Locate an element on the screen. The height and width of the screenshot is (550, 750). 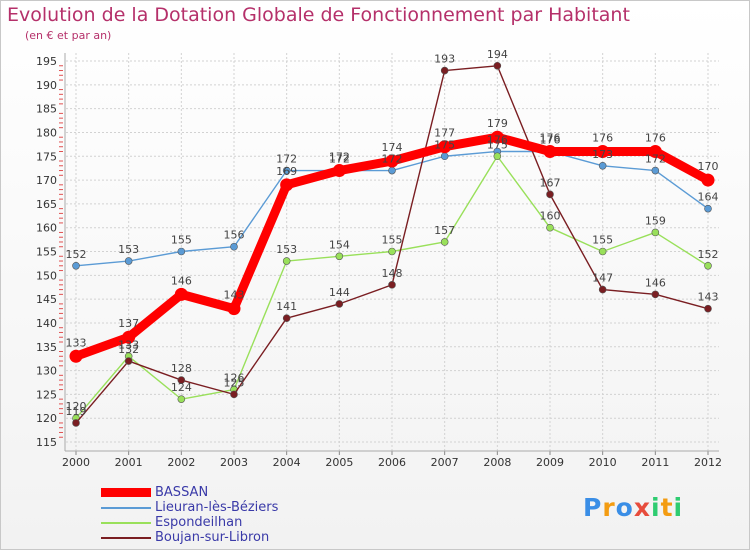
data-label: 132 is located at coordinates (128, 349).